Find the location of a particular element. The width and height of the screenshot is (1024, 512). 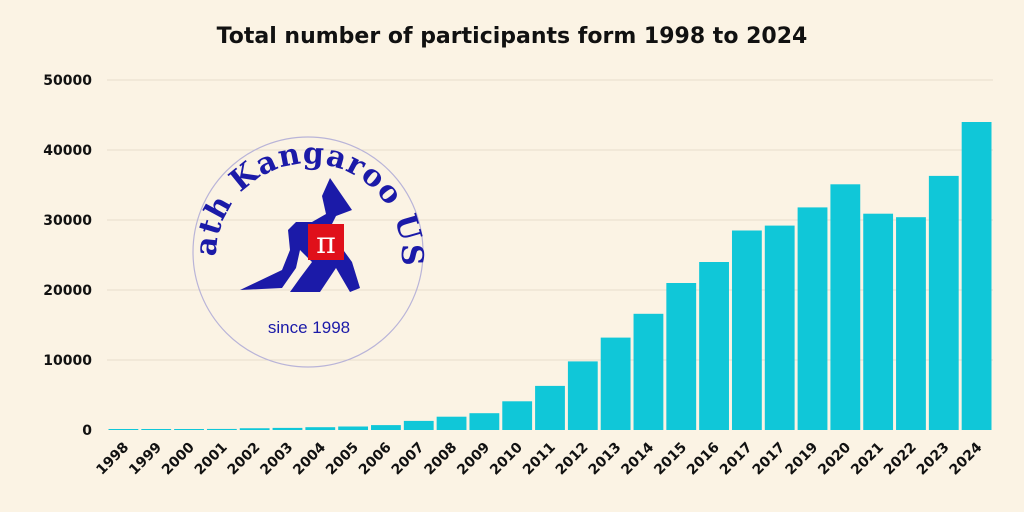

x-tick-label: 2010 is located at coordinates (506, 458).